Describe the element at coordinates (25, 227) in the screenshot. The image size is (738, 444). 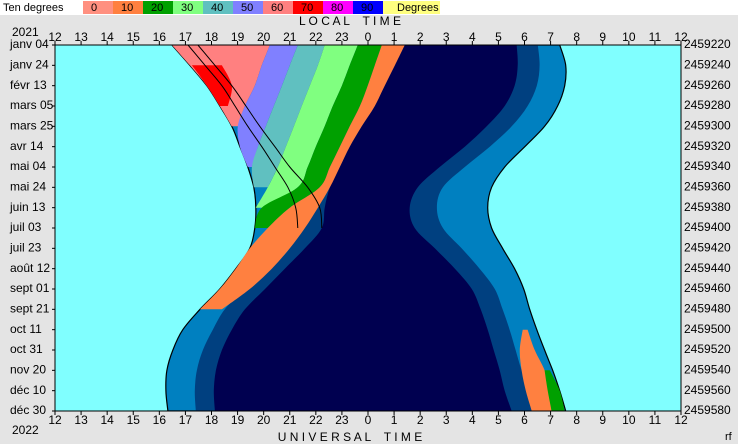
I see `date-label: juil 03` at that location.